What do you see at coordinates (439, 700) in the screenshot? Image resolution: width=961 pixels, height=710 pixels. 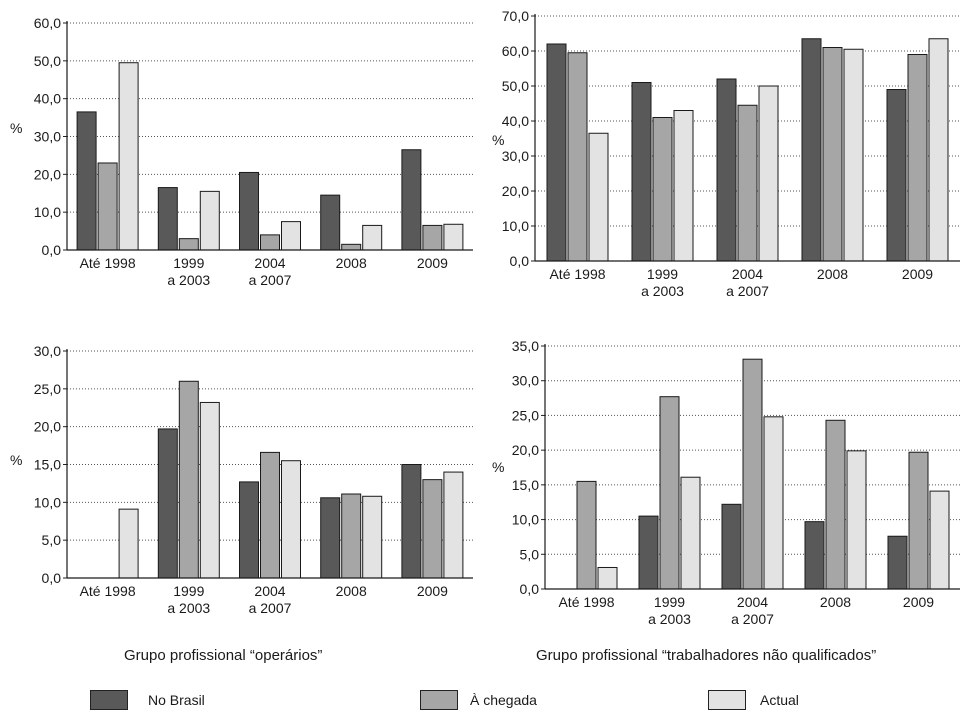 I see `legend-swatch-a-chegada` at bounding box center [439, 700].